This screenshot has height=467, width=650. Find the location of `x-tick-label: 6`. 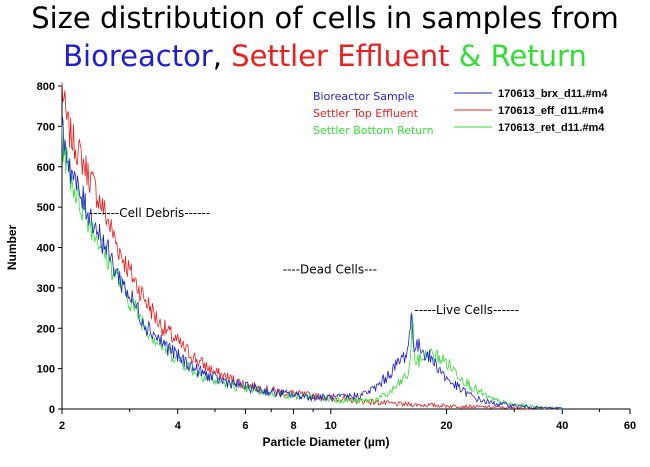

x-tick-label: 6 is located at coordinates (245, 426).